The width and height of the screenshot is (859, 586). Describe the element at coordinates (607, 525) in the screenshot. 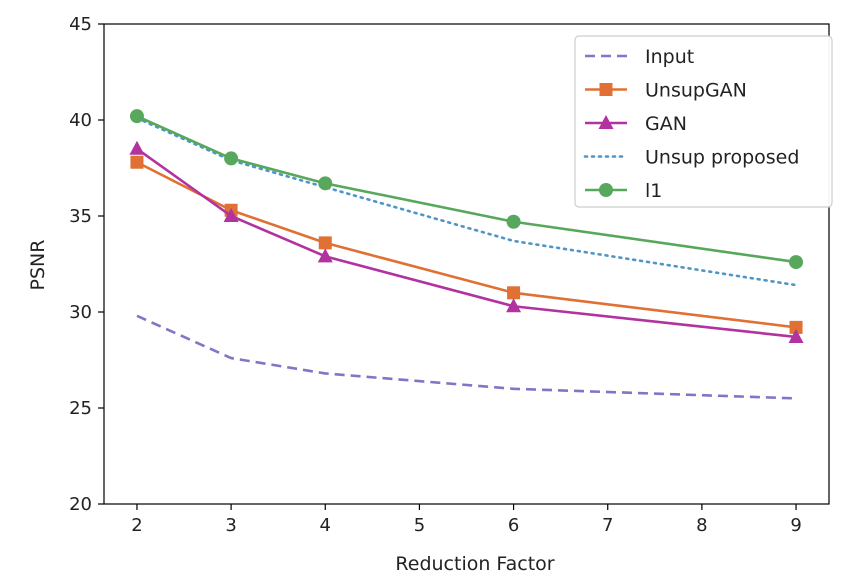

I see `x-tick-label: 7` at that location.